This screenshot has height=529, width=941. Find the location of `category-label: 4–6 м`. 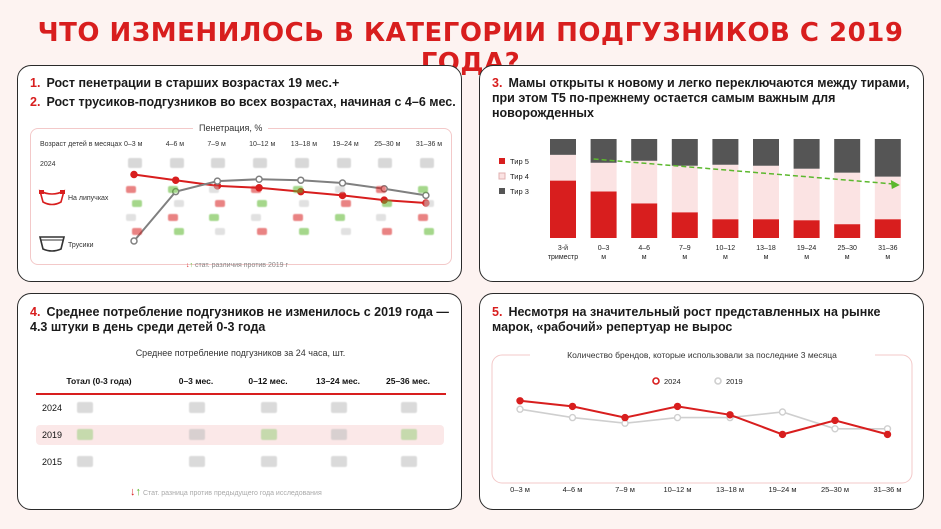

category-label: 4–6 м is located at coordinates (573, 489).